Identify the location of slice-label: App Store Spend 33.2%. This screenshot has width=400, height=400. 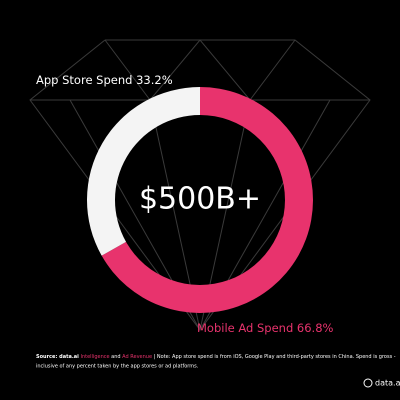
(104, 80).